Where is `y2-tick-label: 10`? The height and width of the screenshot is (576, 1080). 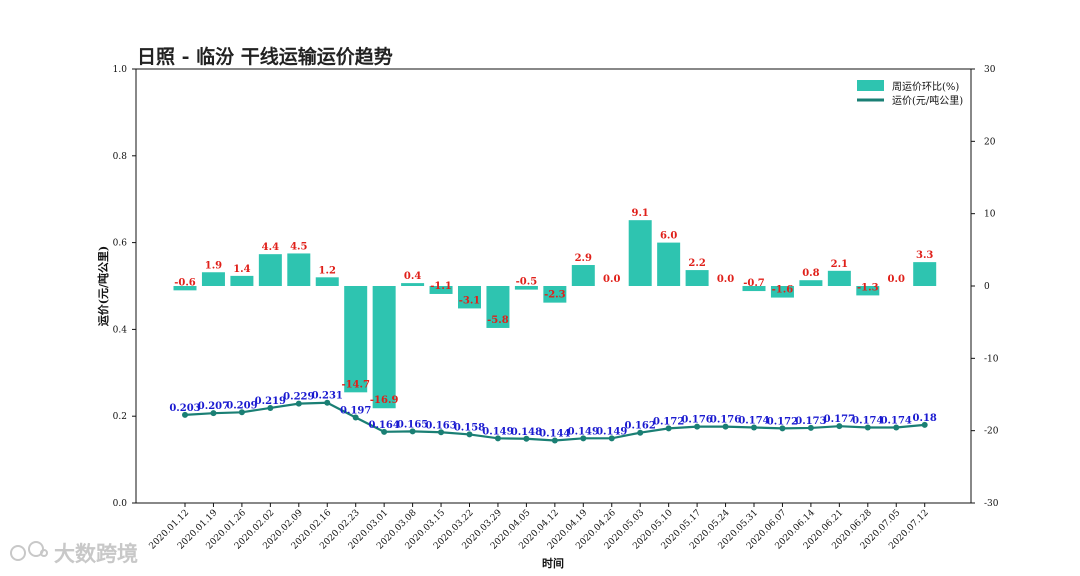
y2-tick-label: 10 is located at coordinates (990, 215).